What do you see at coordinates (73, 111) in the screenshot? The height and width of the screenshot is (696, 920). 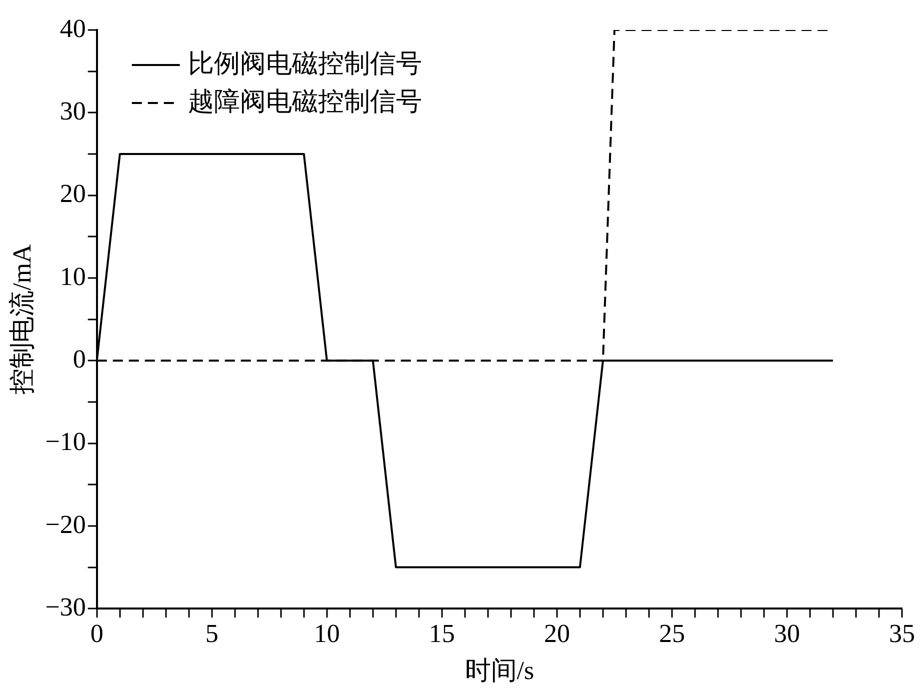 I see `y-tick-label: 30` at bounding box center [73, 111].